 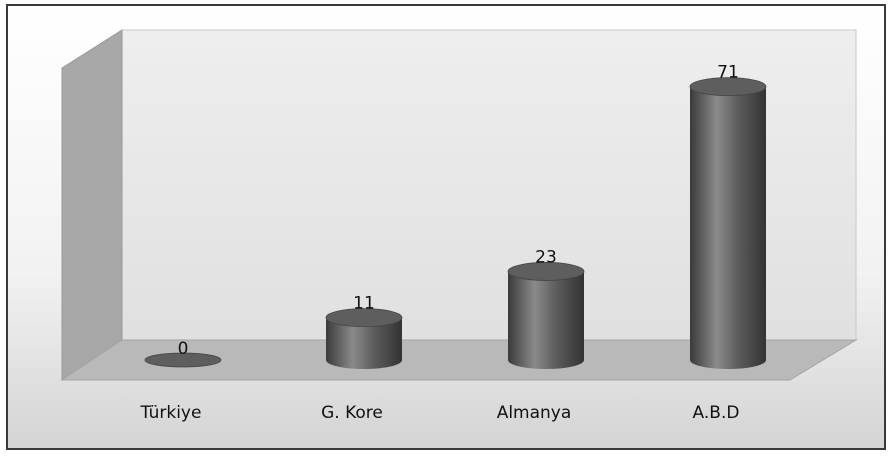 What do you see at coordinates (716, 413) in the screenshot?
I see `category-label-3: A.B.D` at bounding box center [716, 413].